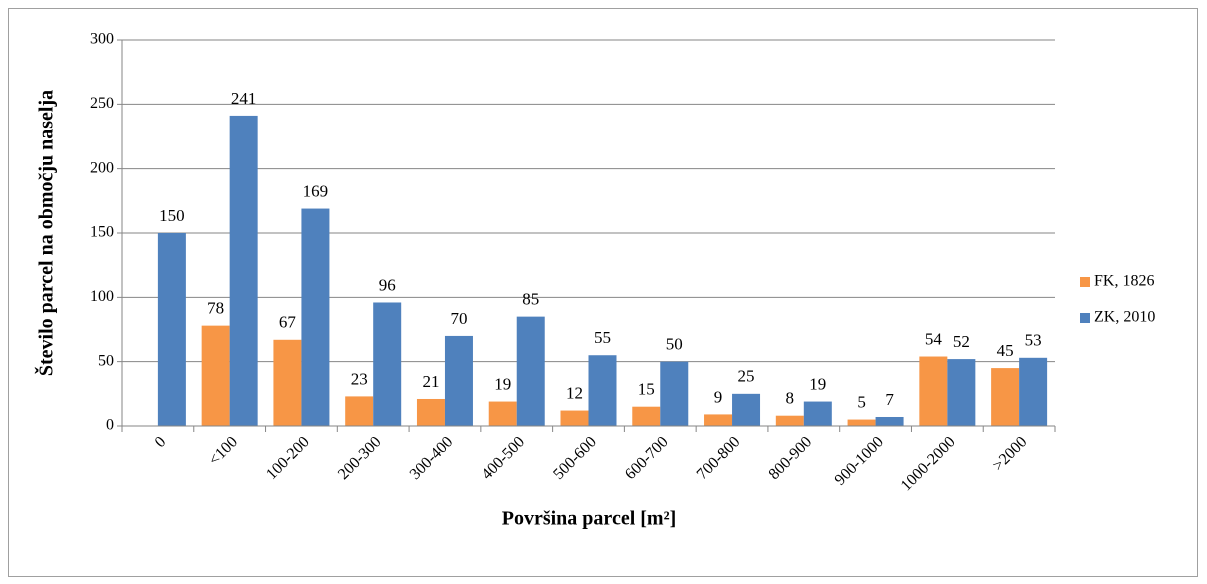  I want to click on y-axis-title: Število parcel na območju naselja, so click(46, 233).